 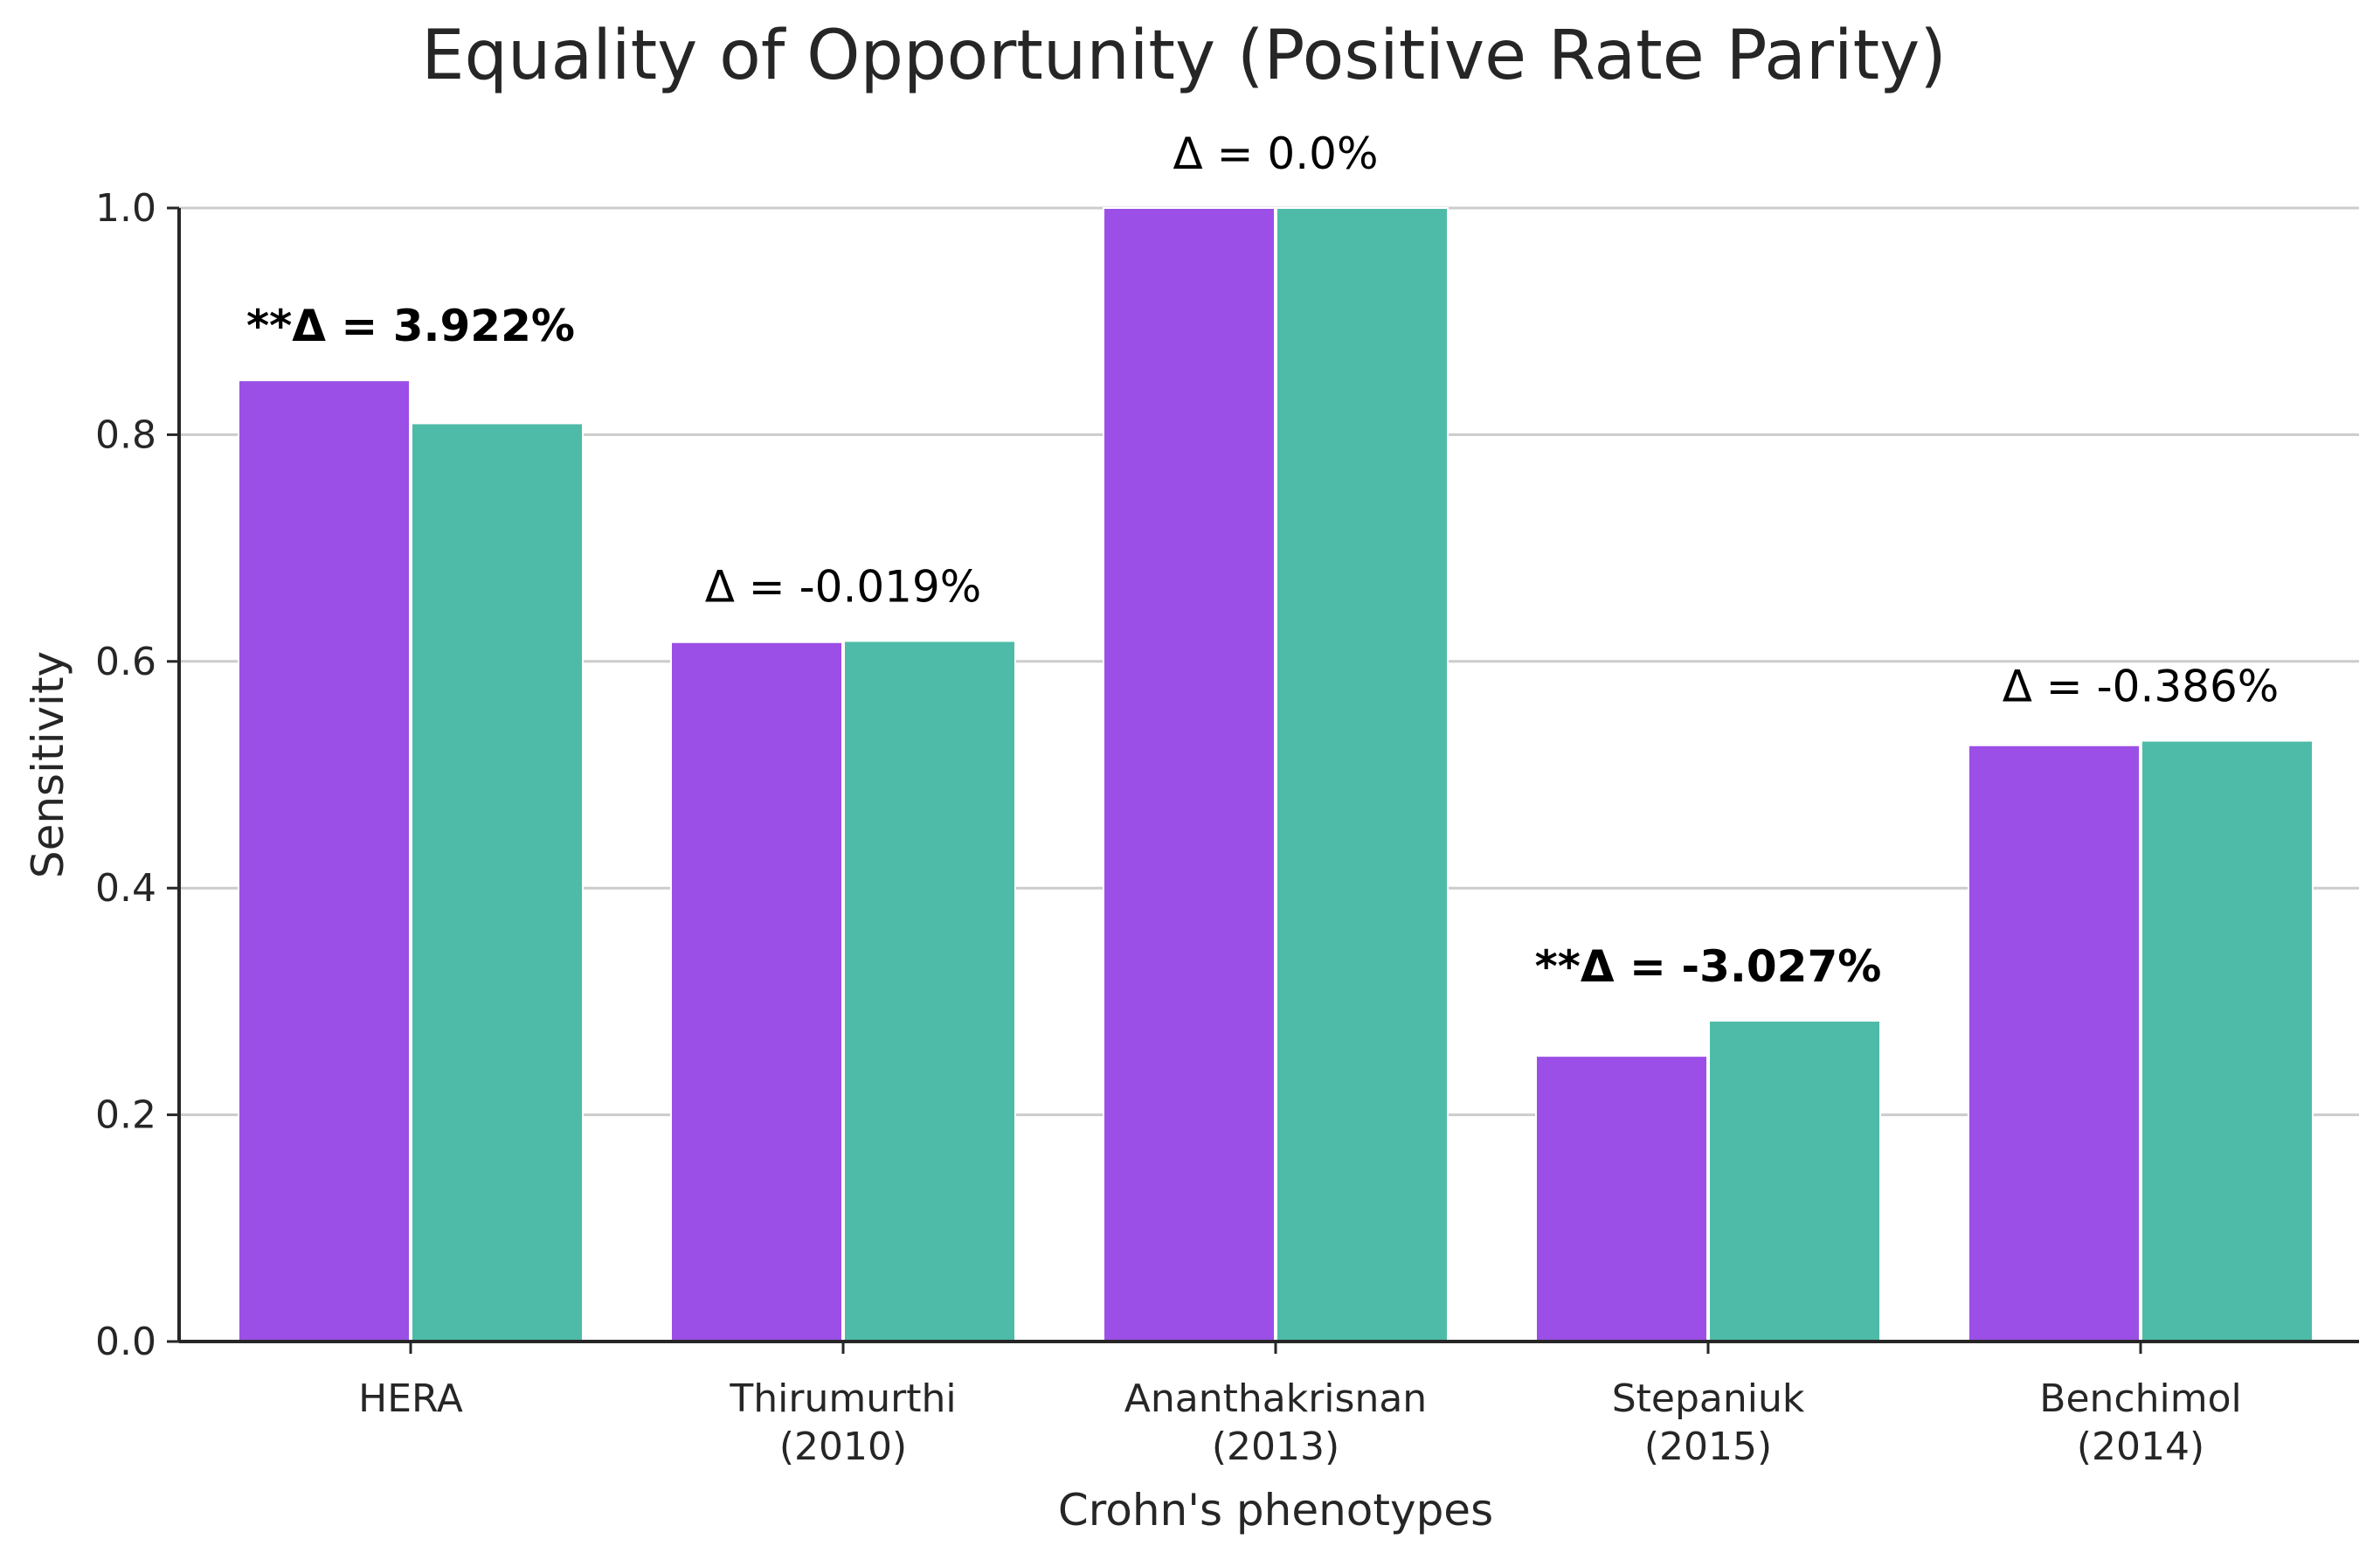 What do you see at coordinates (125, 662) in the screenshot?
I see `y-tick-label: 0.6` at bounding box center [125, 662].